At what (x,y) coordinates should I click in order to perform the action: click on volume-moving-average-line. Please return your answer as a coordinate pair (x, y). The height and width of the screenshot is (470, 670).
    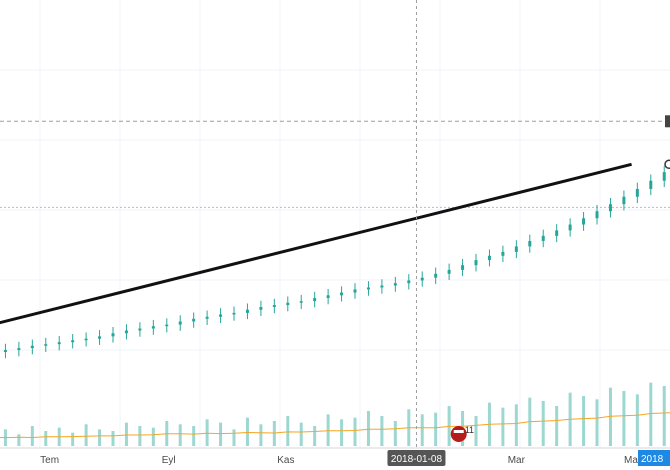
    Looking at the image, I should click on (335, 425).